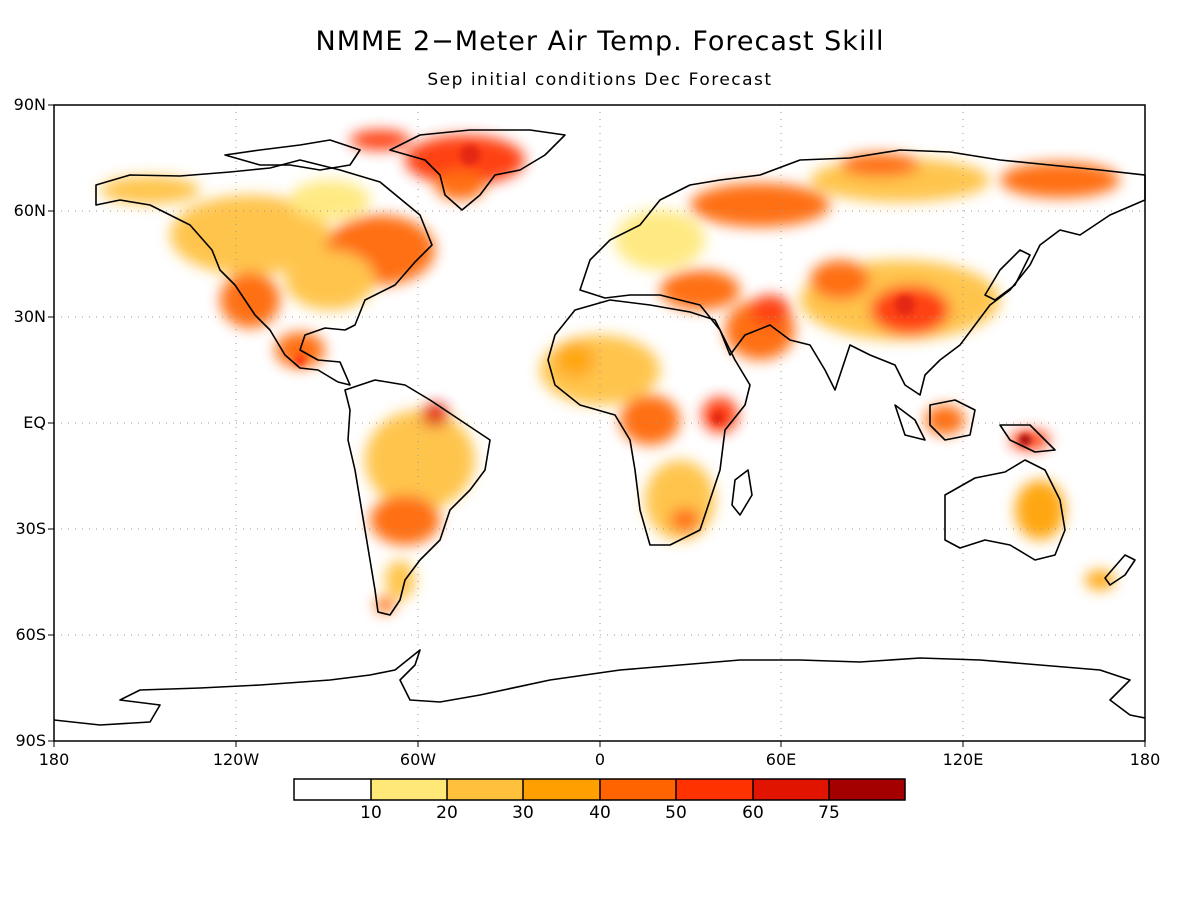 The width and height of the screenshot is (1200, 900). Describe the element at coordinates (29, 316) in the screenshot. I see `lat-label-30n: 30N` at that location.